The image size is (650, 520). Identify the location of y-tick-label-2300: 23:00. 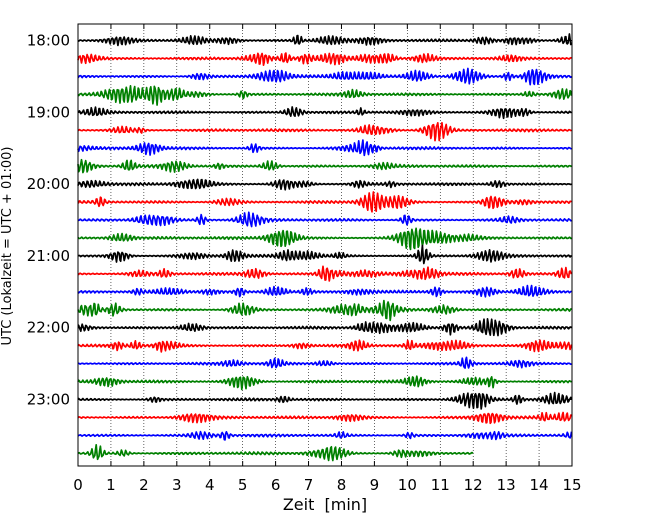
(48, 400).